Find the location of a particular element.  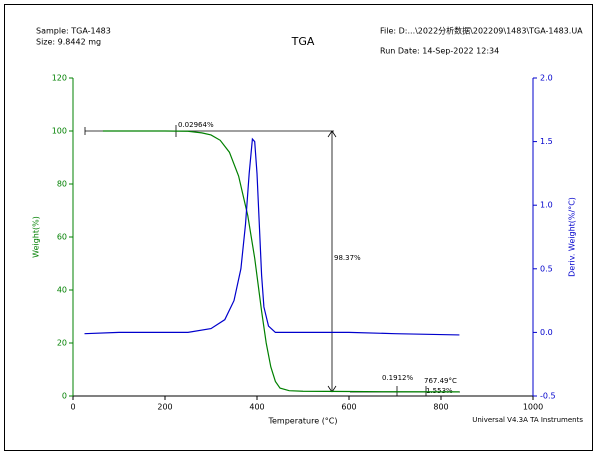

y2-tick-label: 2.0 is located at coordinates (546, 78).